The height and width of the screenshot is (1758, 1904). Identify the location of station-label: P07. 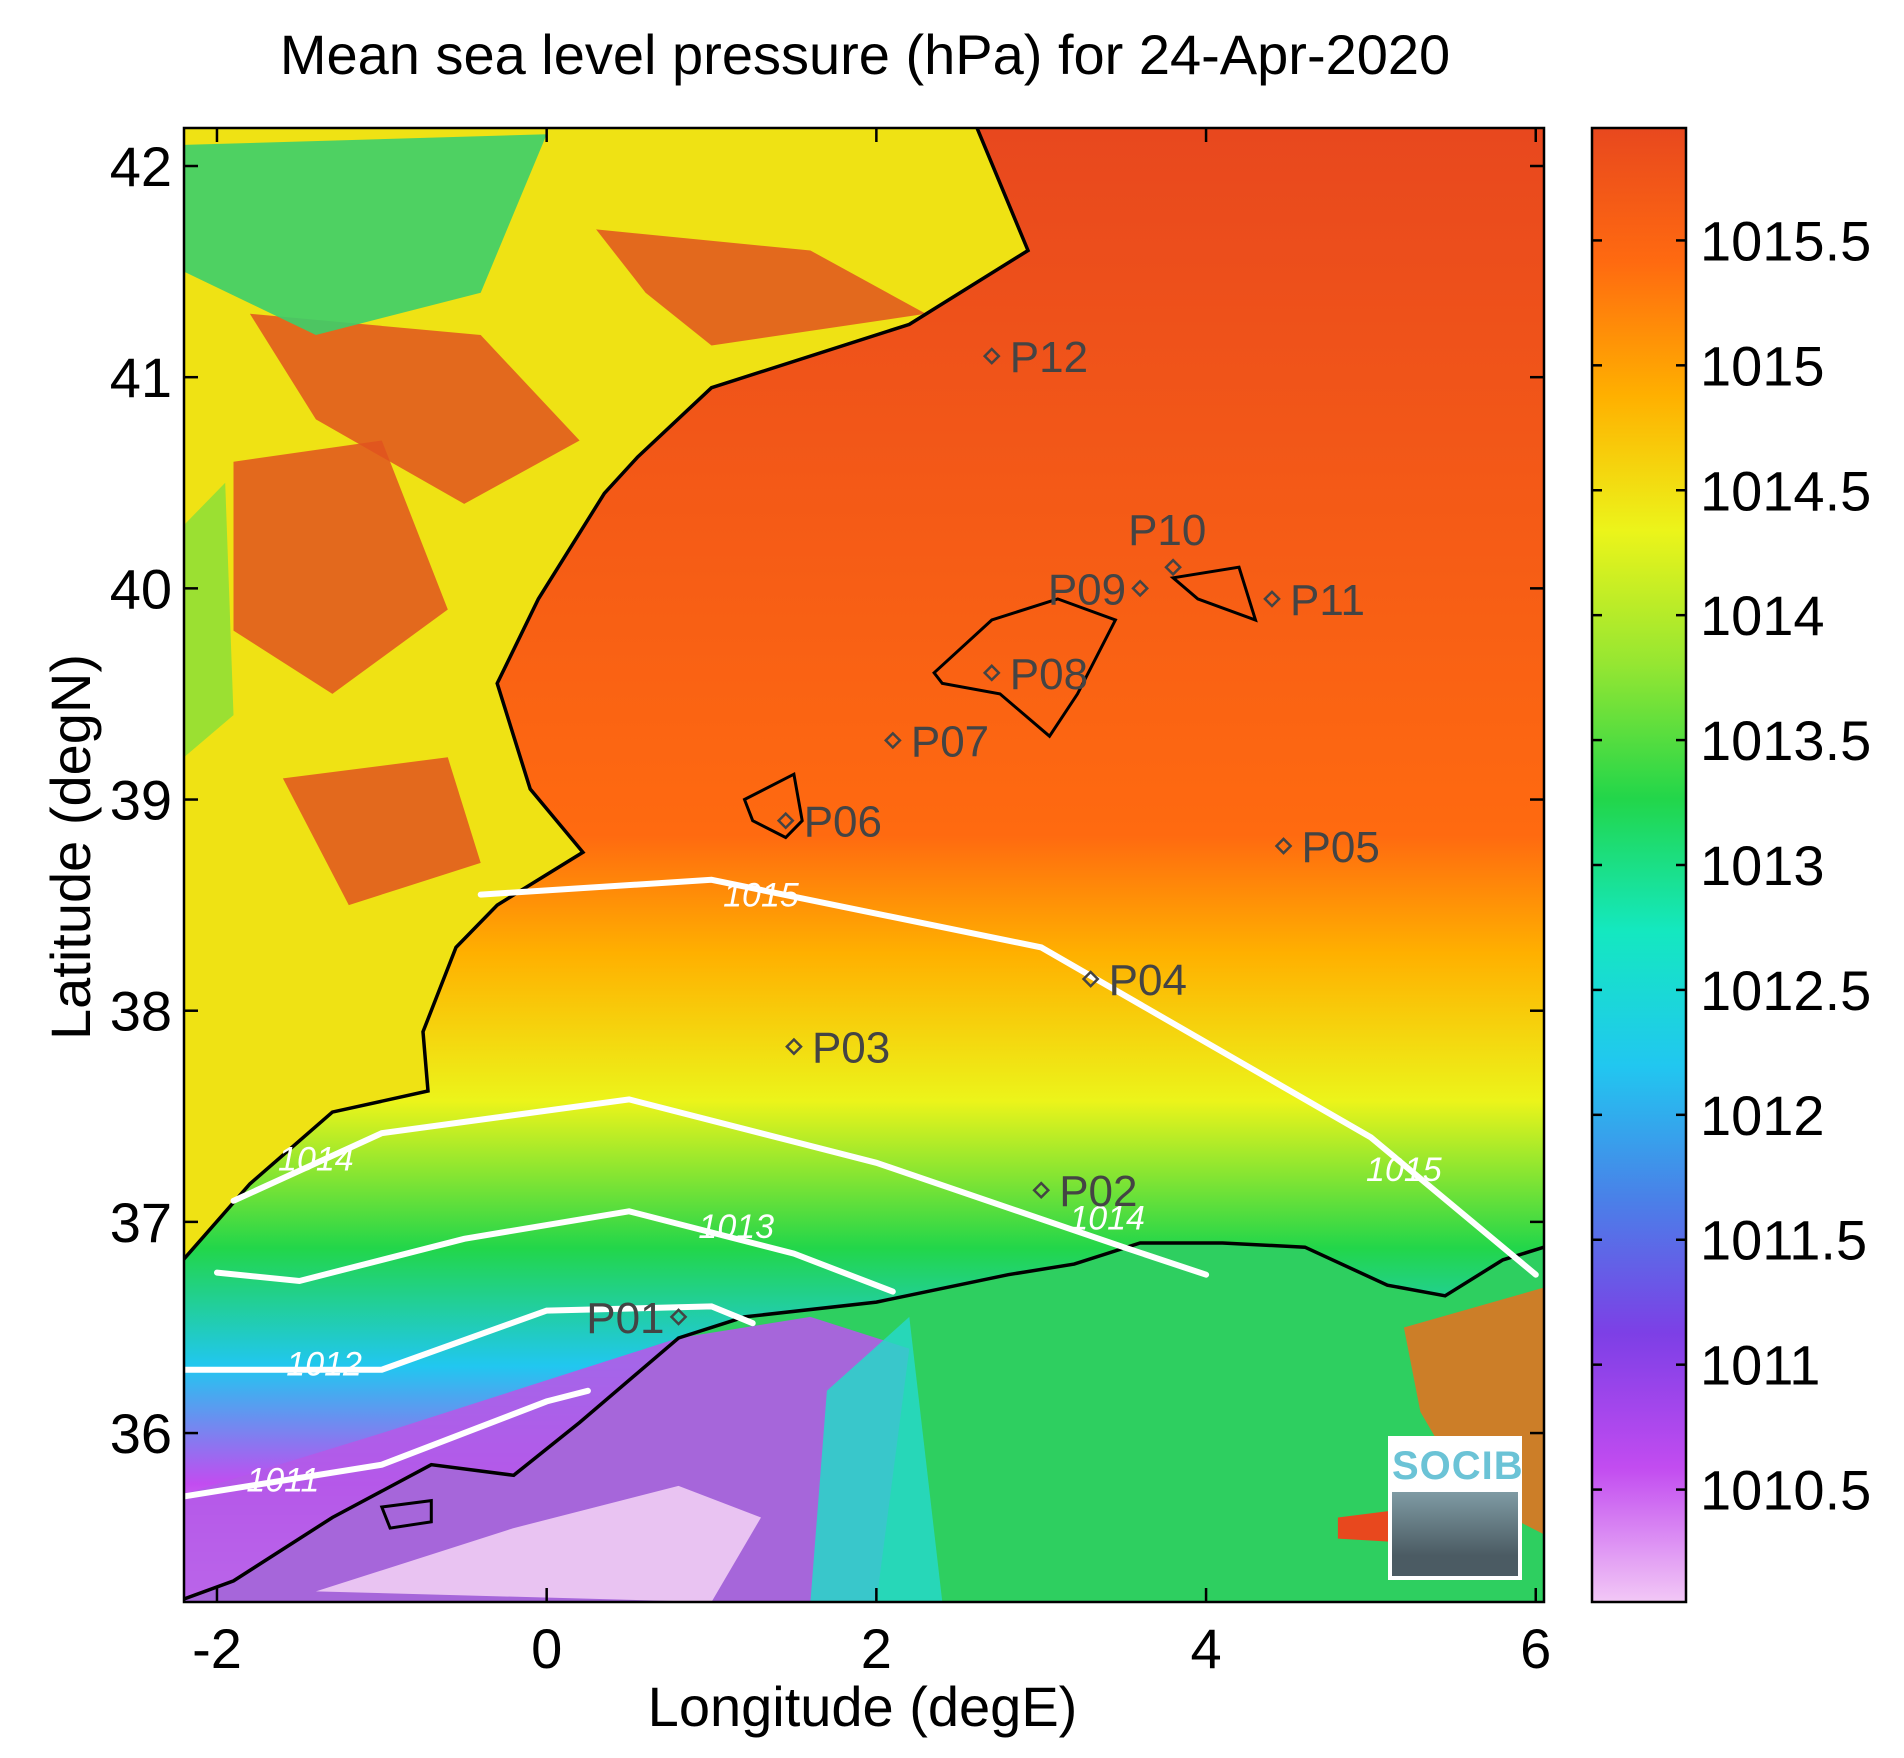
(950, 741).